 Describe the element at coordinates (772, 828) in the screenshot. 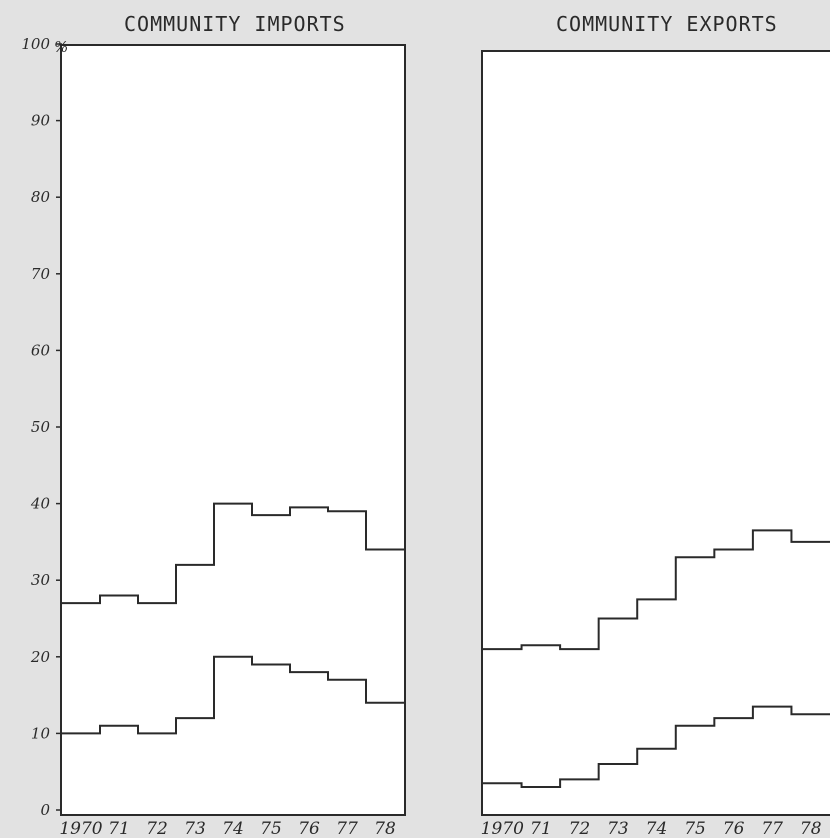

I see `x-tick-label-exports: 77` at that location.